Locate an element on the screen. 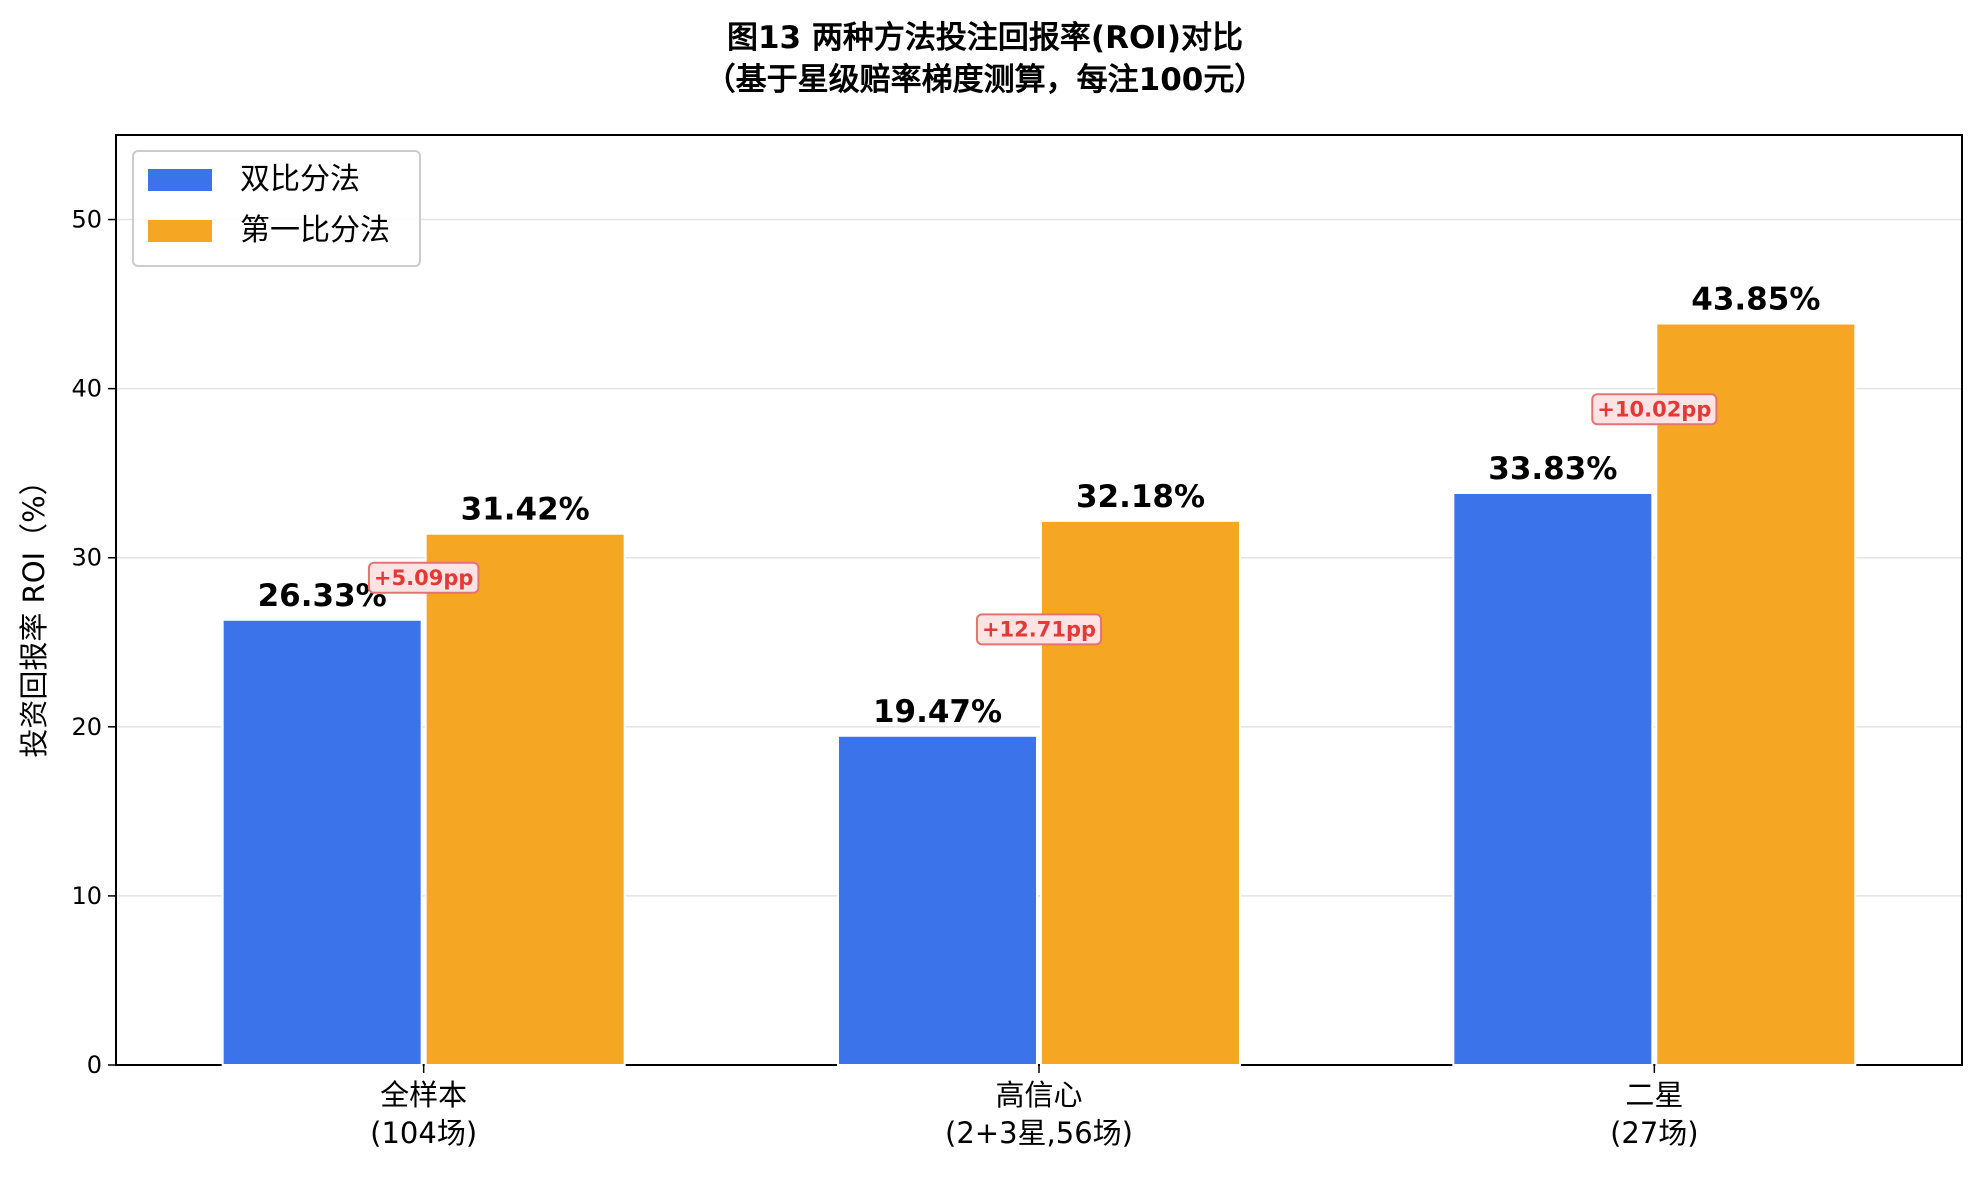  difference-annotation: +10.02pp is located at coordinates (1654, 409).